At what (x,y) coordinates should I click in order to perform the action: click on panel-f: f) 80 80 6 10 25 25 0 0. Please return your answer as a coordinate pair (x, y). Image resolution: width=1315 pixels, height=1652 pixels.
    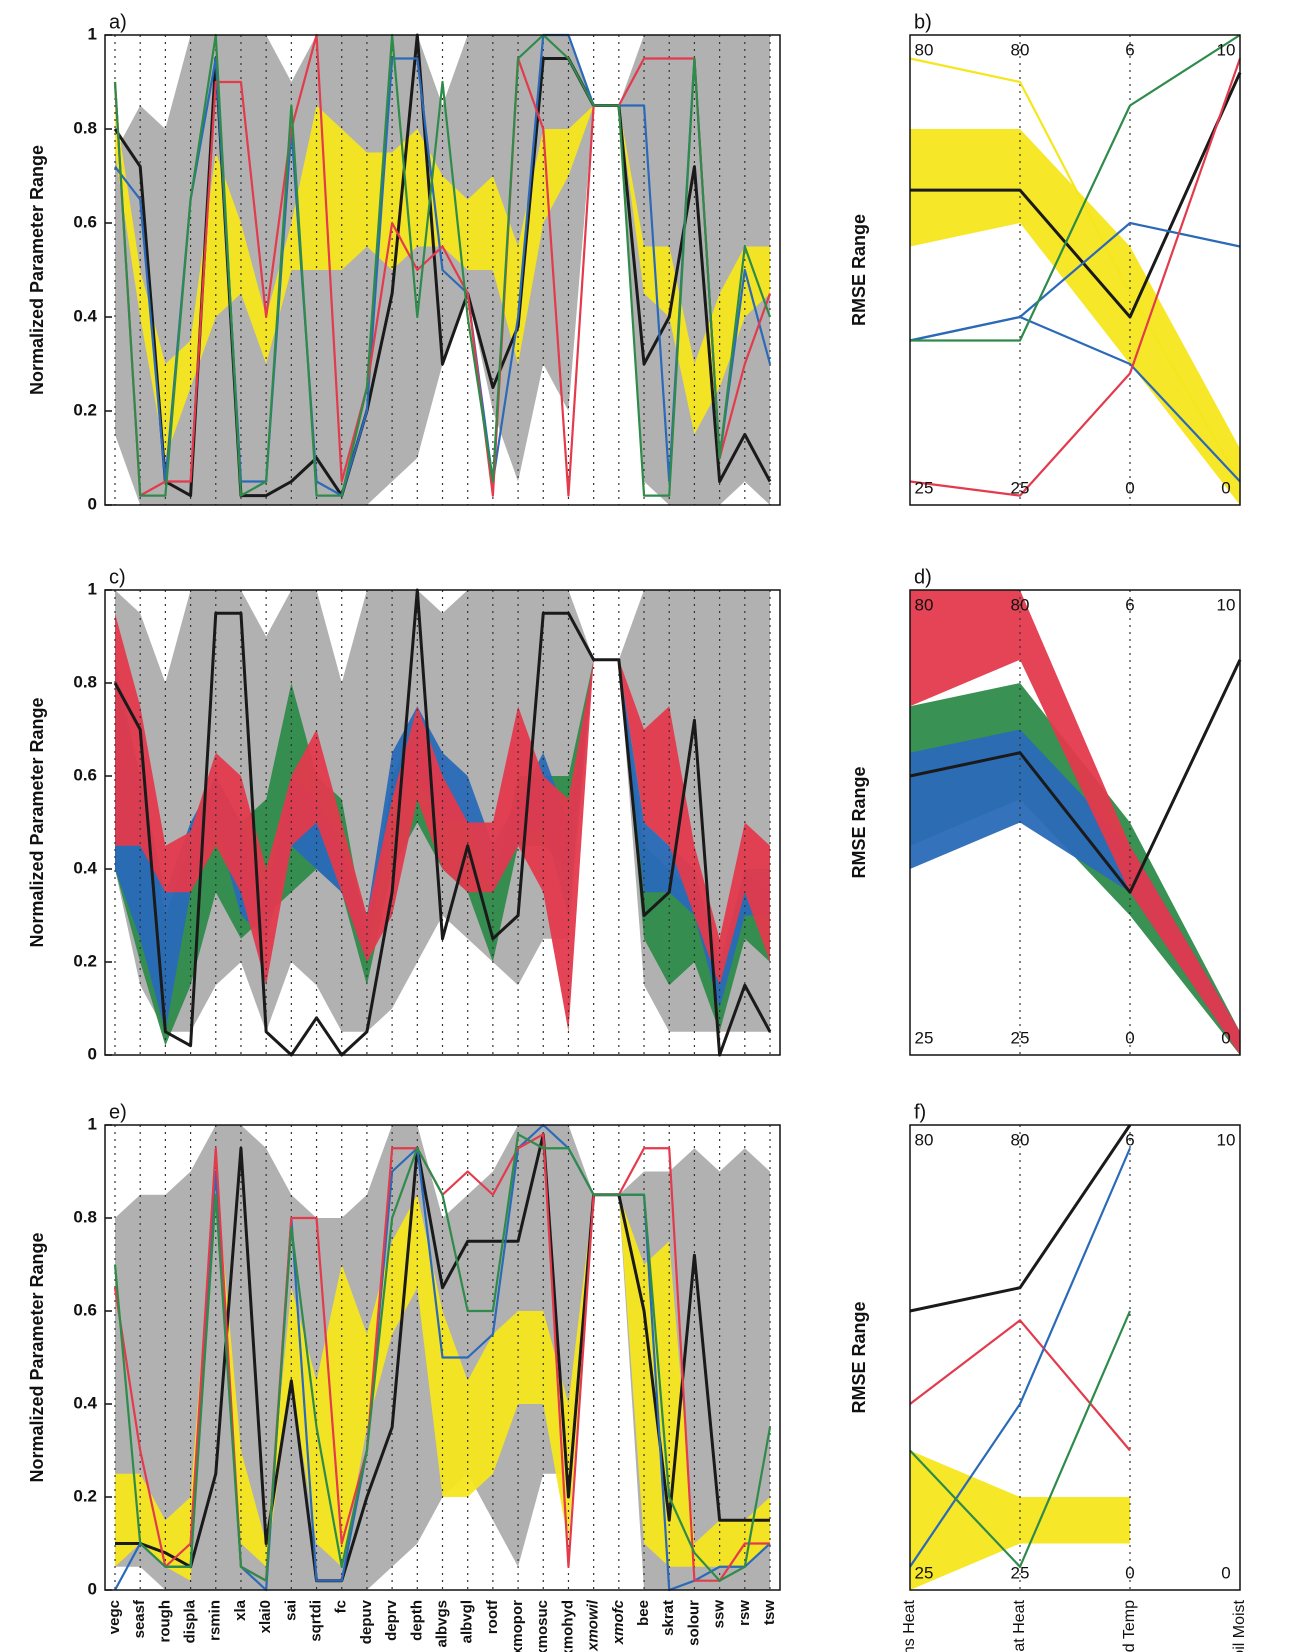
    Looking at the image, I should click on (1075, 1346).